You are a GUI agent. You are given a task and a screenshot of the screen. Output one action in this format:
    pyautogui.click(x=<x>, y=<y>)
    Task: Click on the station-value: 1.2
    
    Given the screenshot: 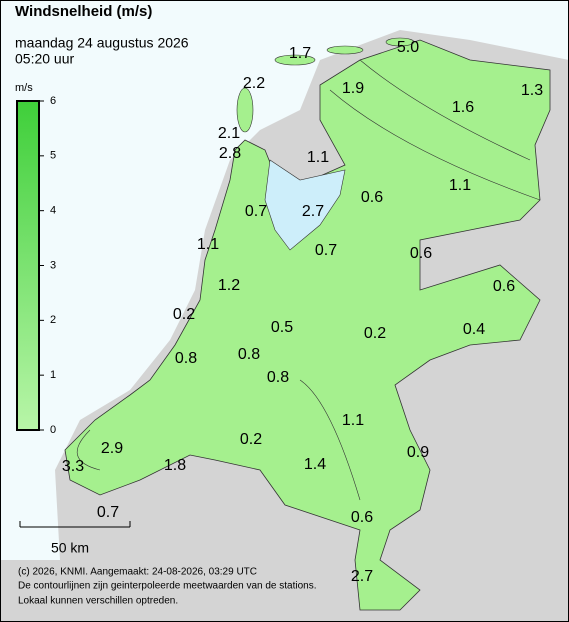 What is the action you would take?
    pyautogui.click(x=229, y=285)
    